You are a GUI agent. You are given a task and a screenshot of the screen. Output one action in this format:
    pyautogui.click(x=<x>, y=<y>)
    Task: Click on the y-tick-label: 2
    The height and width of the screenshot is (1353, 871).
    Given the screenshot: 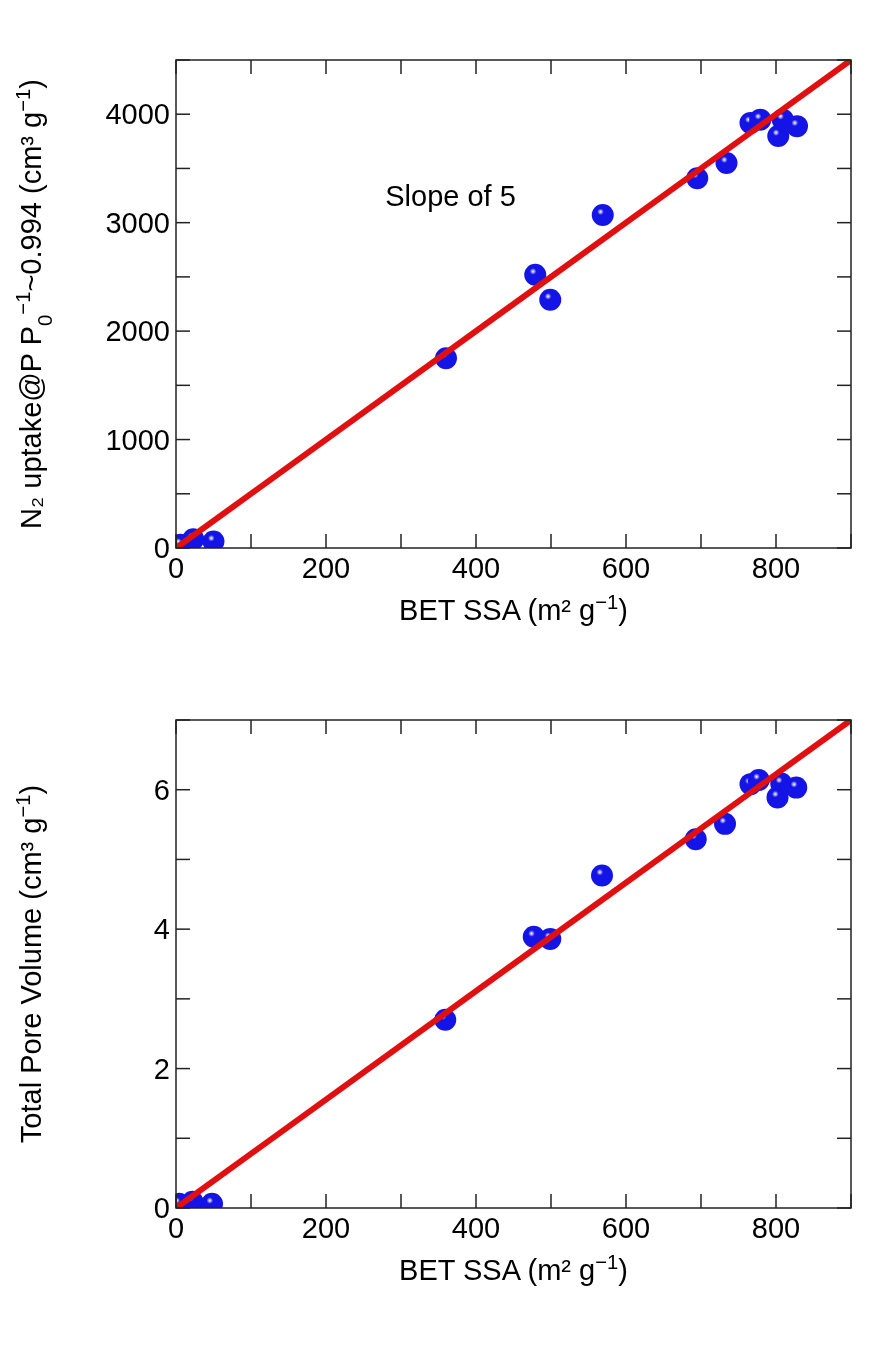 What is the action you would take?
    pyautogui.click(x=161, y=1068)
    